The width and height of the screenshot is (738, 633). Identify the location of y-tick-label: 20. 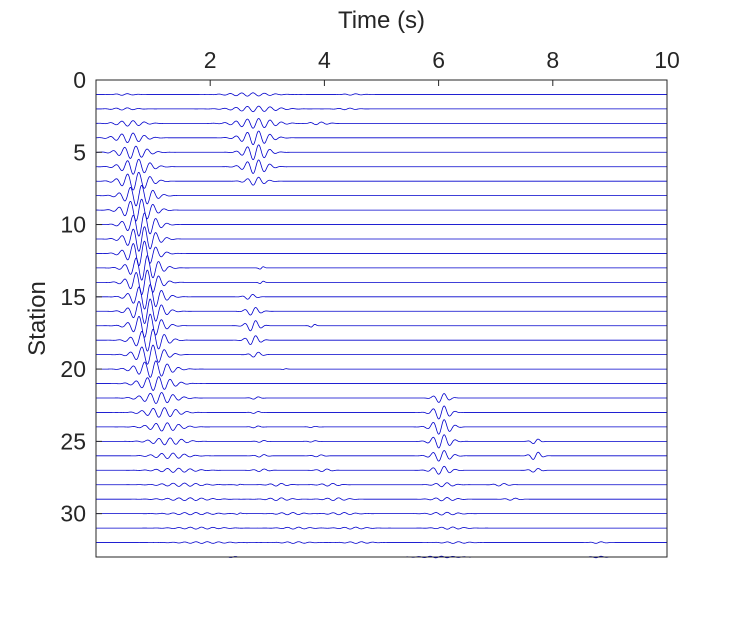
(73, 369).